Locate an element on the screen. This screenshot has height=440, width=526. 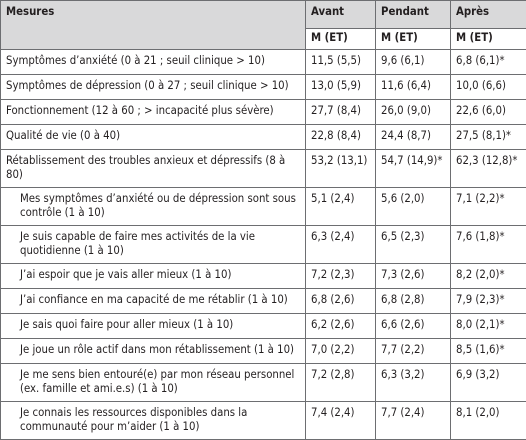
header-cell: Mesures is located at coordinates (153, 25).